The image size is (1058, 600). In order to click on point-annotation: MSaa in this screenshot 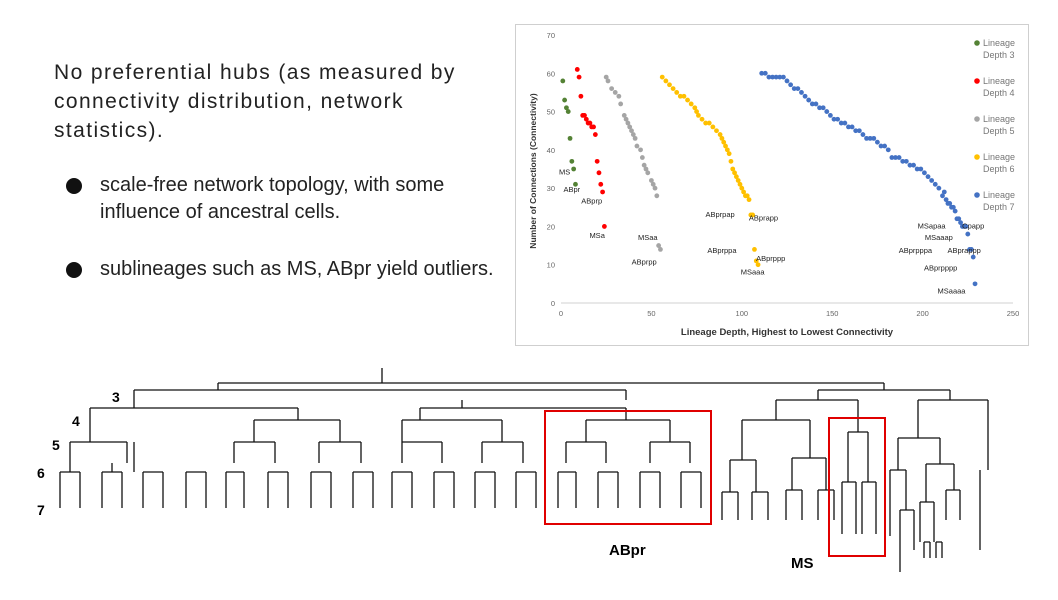, I will do `click(648, 237)`.